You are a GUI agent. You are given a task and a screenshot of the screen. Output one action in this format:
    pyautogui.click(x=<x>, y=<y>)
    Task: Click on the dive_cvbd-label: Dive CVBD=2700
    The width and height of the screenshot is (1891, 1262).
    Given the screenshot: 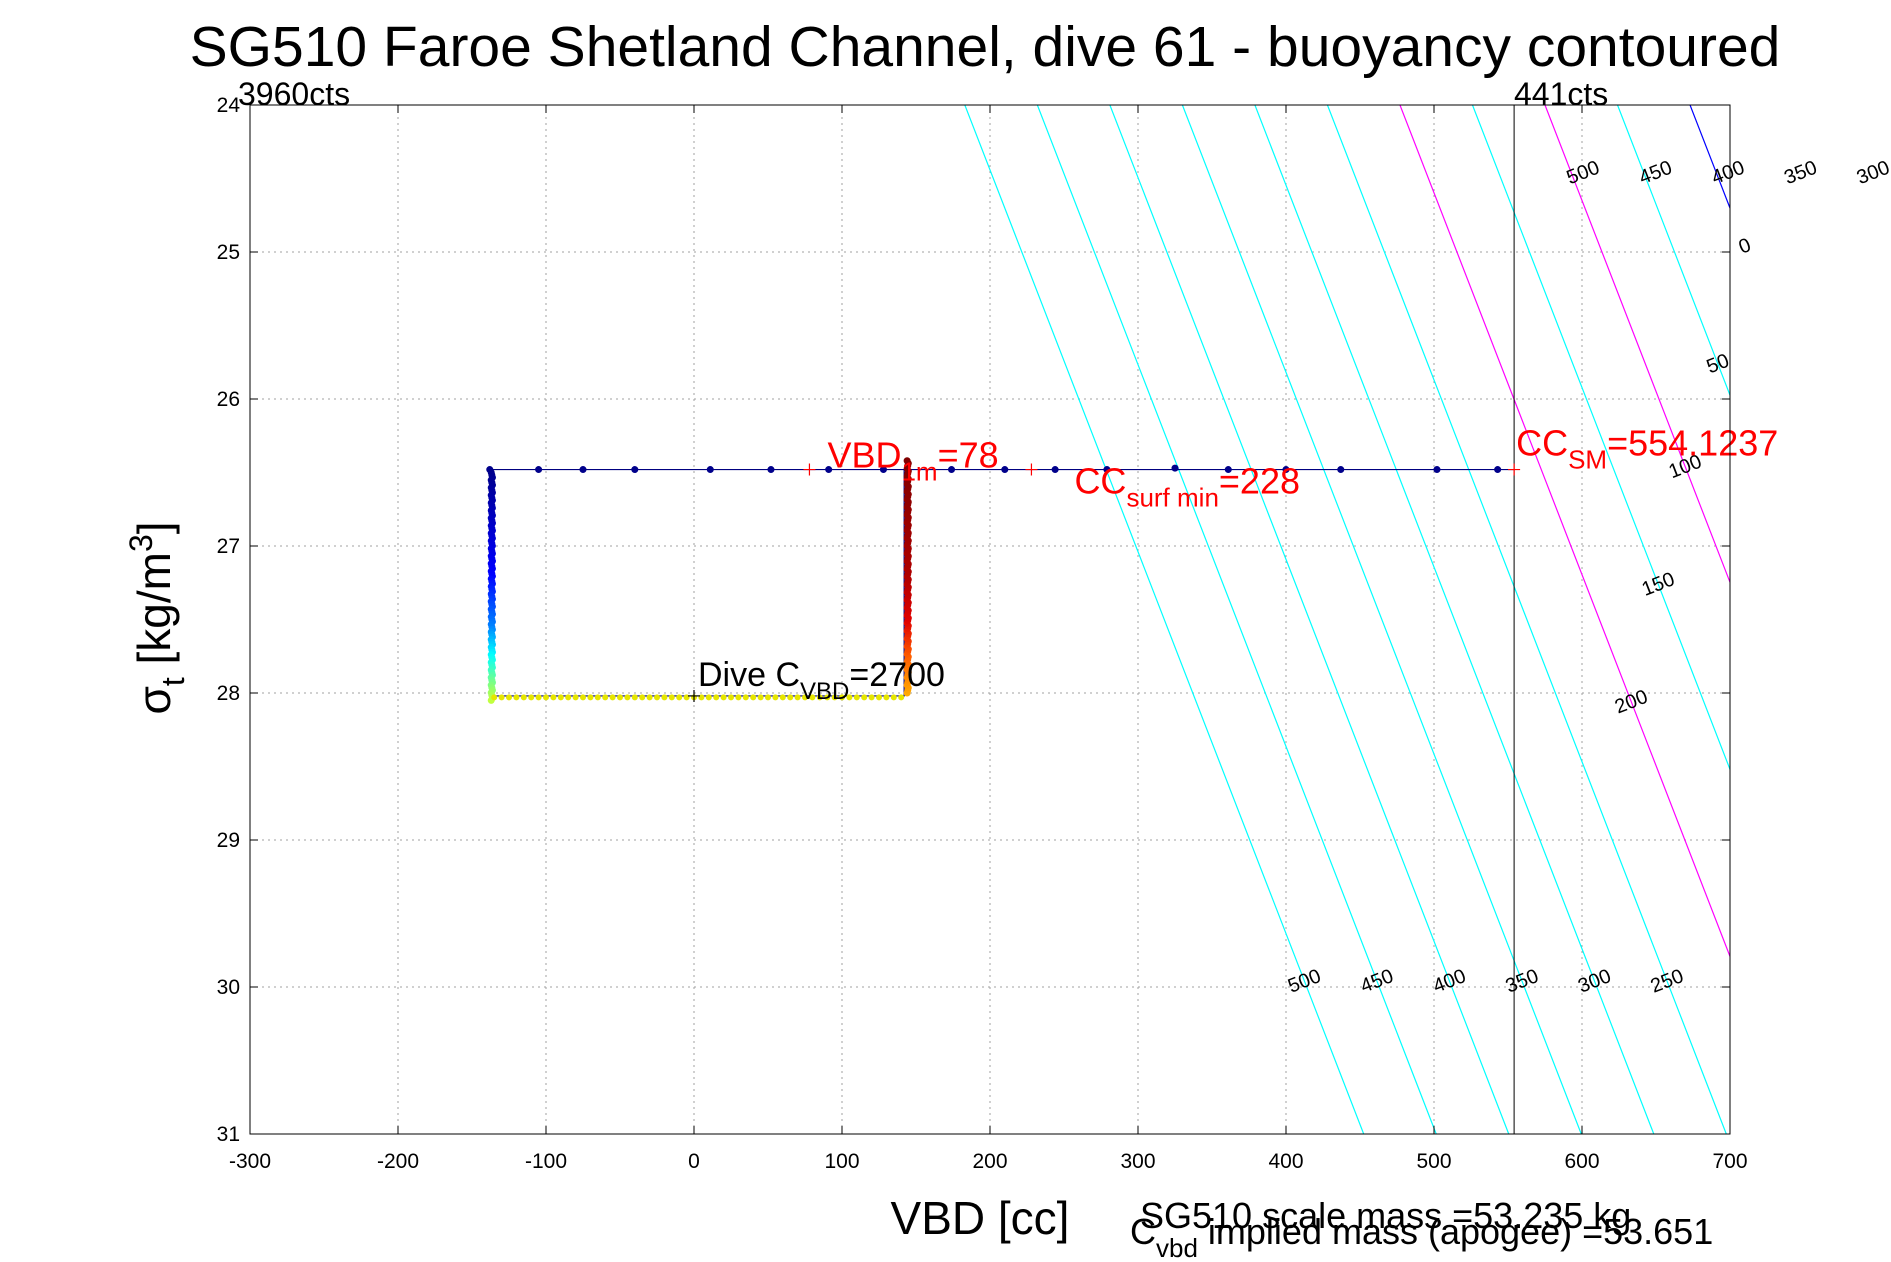 What is the action you would take?
    pyautogui.click(x=821, y=680)
    